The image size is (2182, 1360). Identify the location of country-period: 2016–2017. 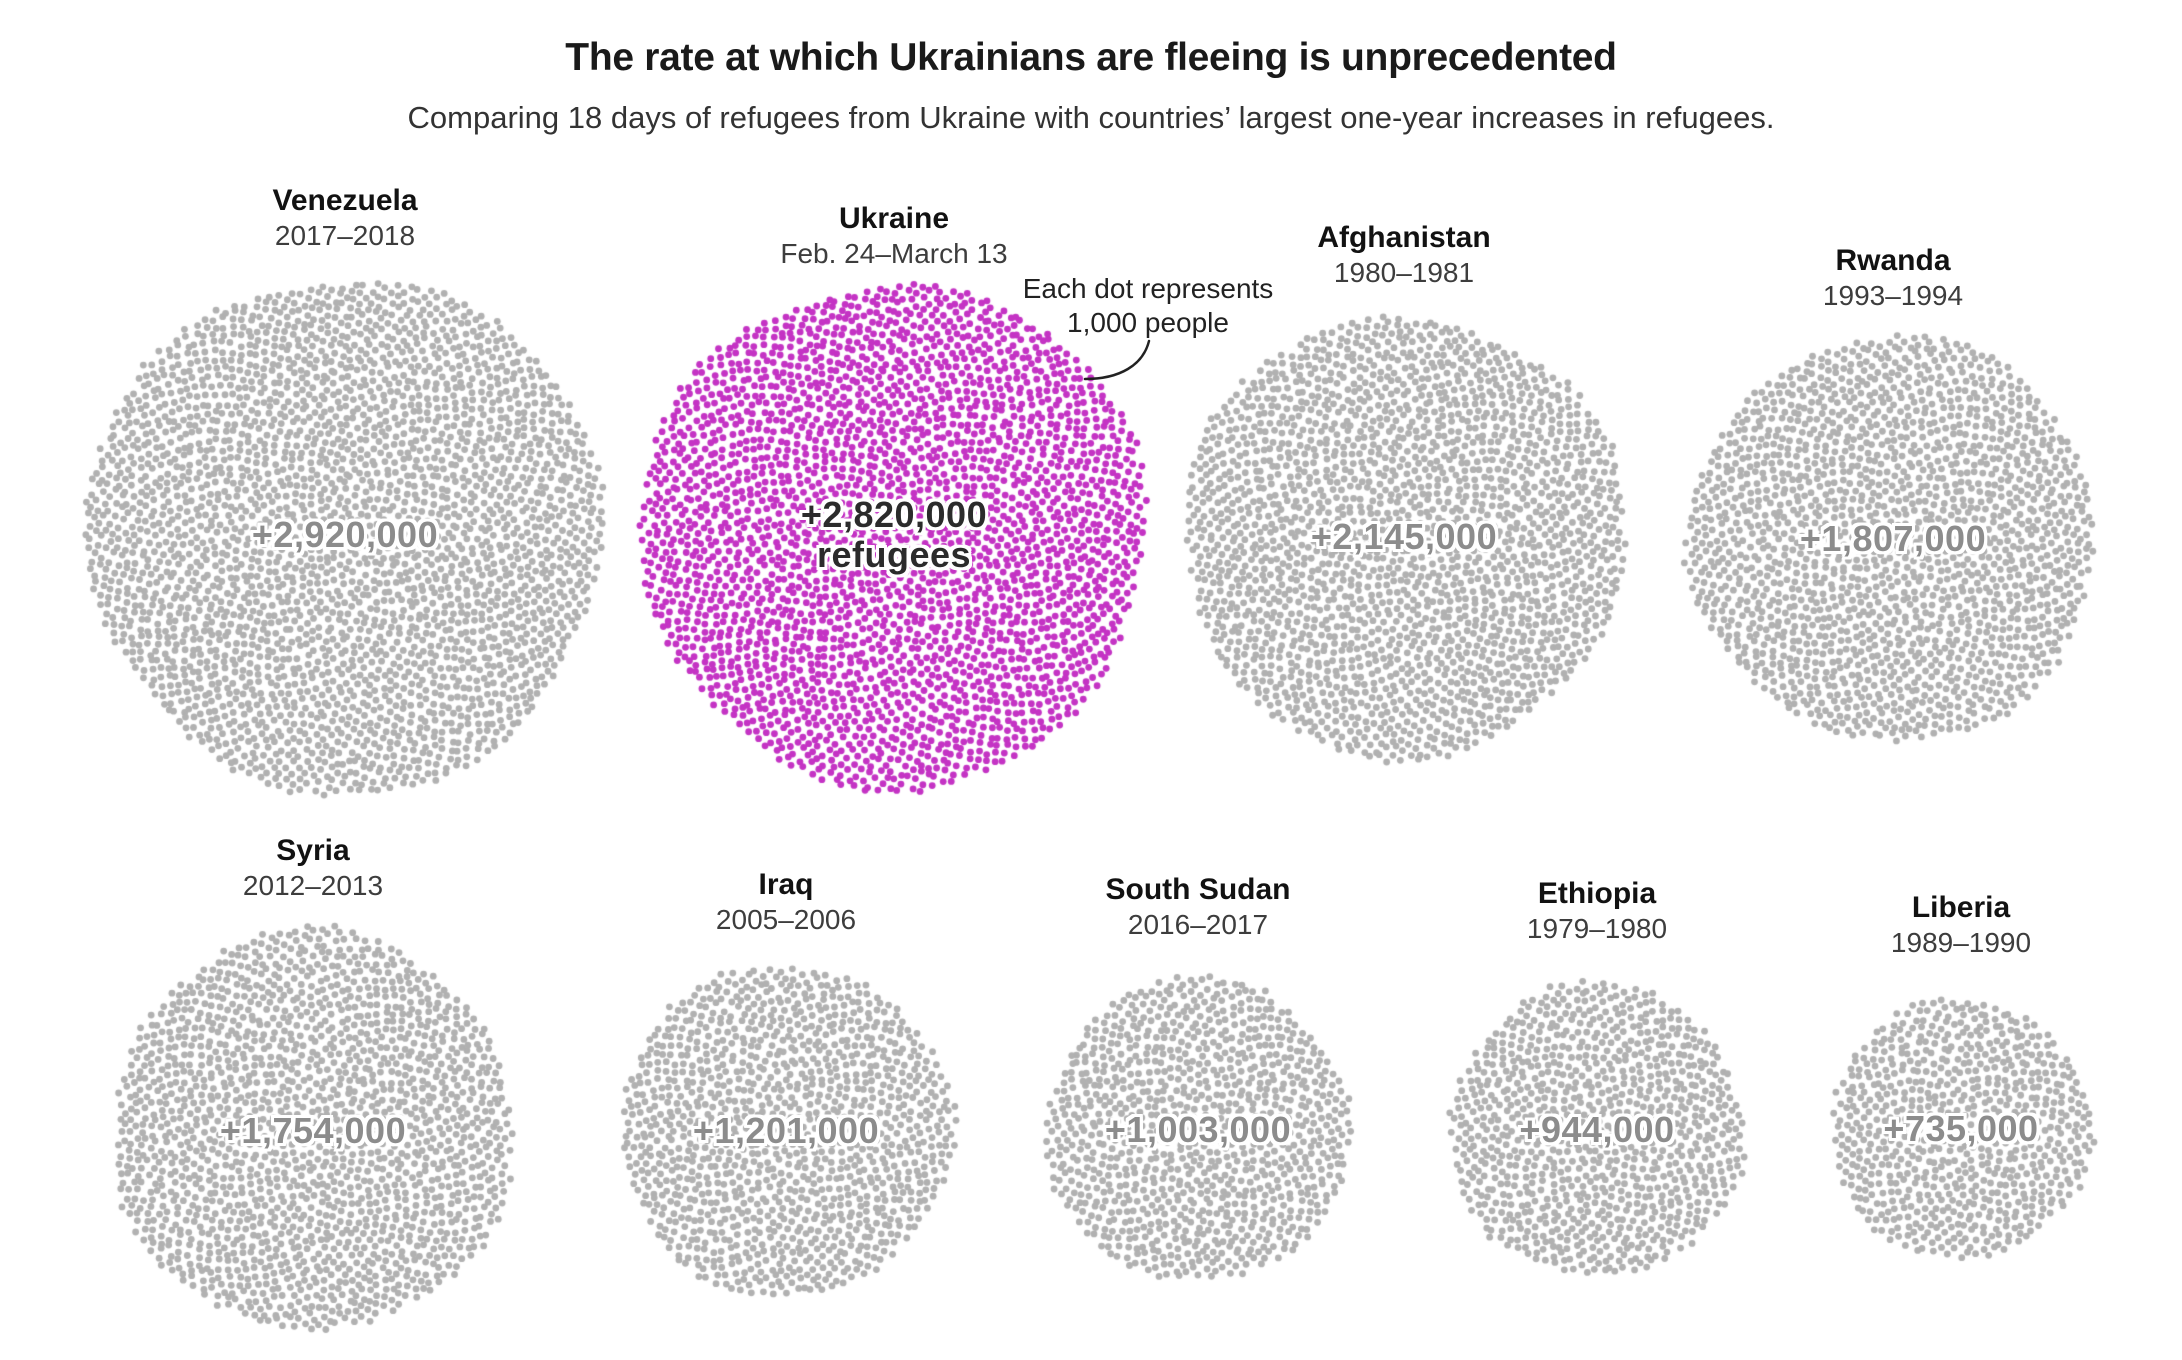
(1198, 924).